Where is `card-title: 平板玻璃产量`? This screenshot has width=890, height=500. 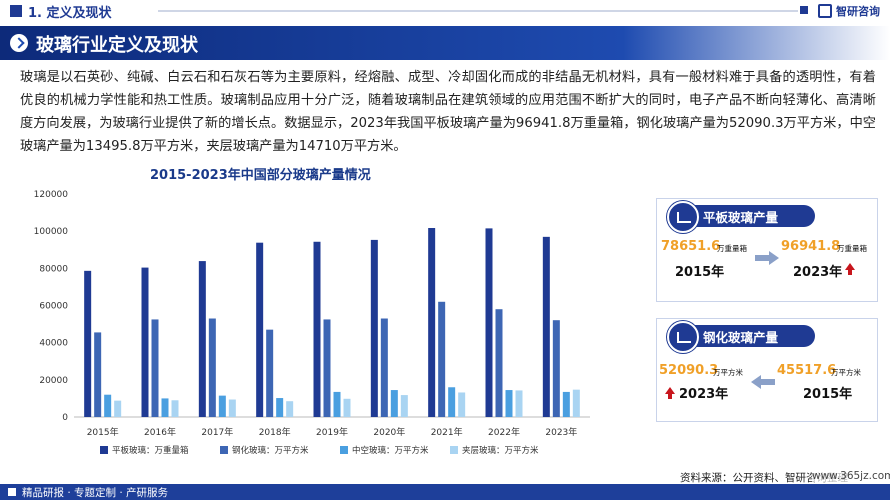
card-title: 平板玻璃产量 is located at coordinates (741, 217).